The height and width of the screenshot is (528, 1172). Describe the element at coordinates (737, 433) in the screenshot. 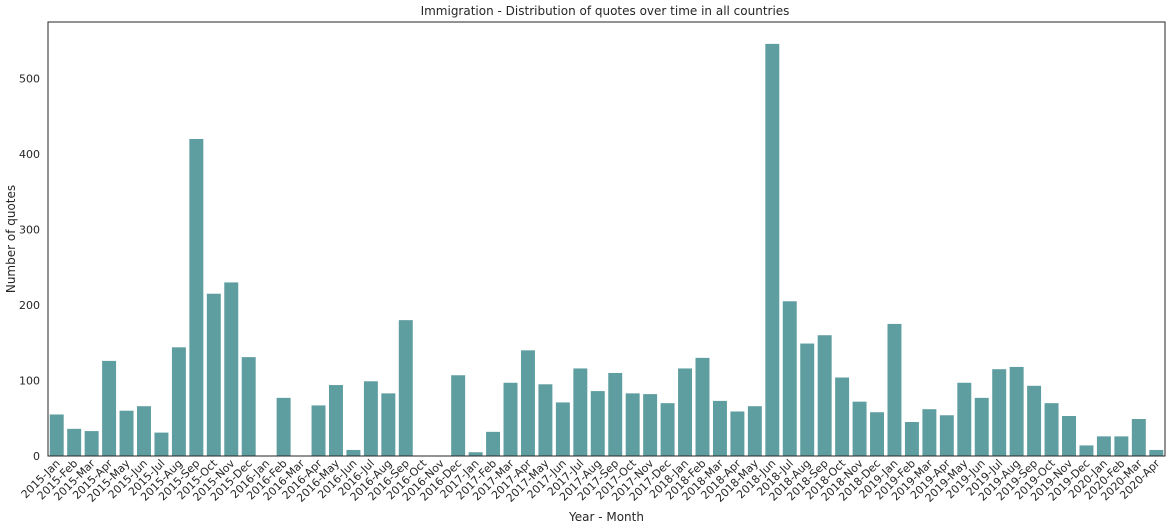

I see `bar-2018-Apr` at that location.